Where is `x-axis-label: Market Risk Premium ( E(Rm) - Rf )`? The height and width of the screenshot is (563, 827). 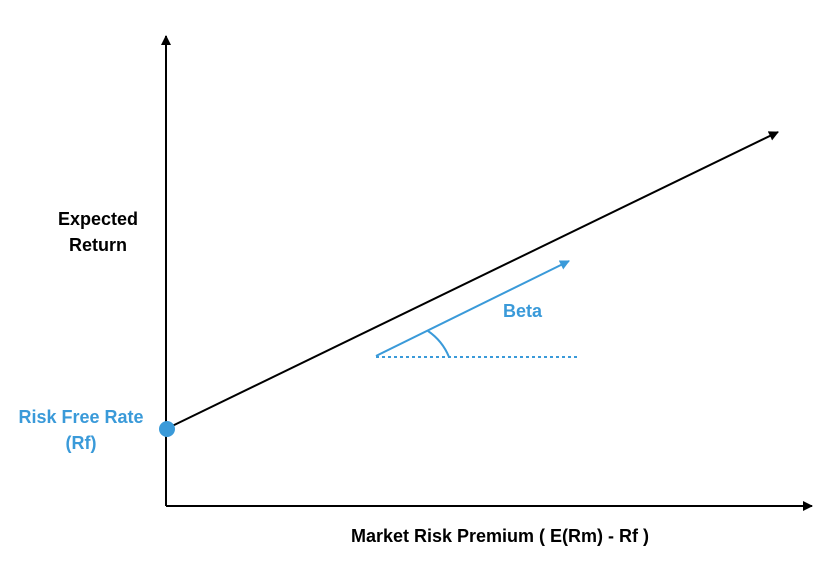 x-axis-label: Market Risk Premium ( E(Rm) - Rf ) is located at coordinates (500, 536).